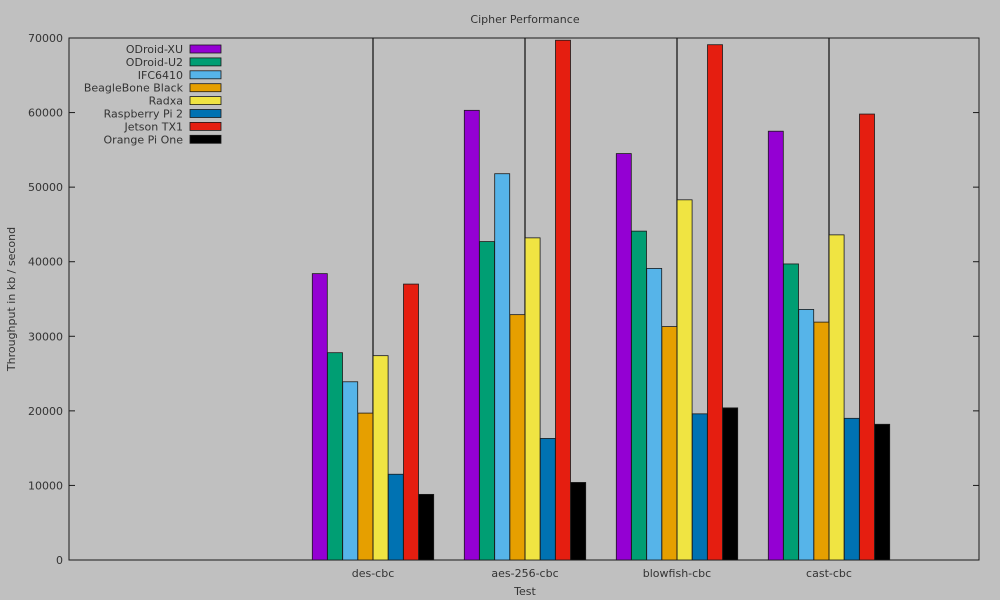 The width and height of the screenshot is (1000, 600). What do you see at coordinates (59, 560) in the screenshot?
I see `y-tick-label: 0` at bounding box center [59, 560].